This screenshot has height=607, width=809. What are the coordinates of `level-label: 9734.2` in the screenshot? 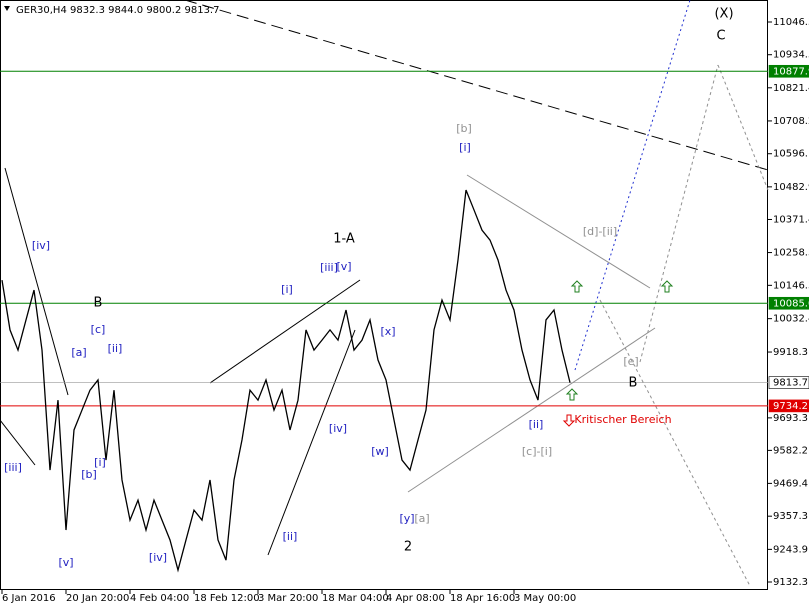 It's located at (790, 406).